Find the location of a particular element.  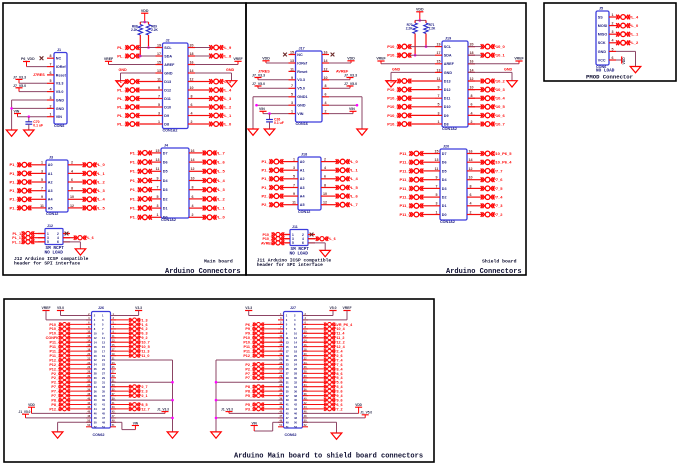

svg-text: 1 is located at coordinates (287, 316).